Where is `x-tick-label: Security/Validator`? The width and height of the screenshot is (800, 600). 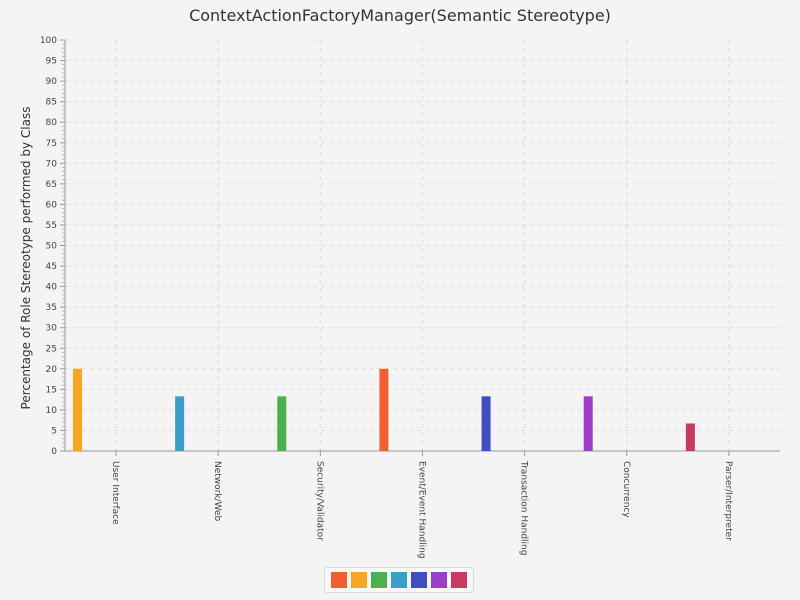 x-tick-label: Security/Validator is located at coordinates (319, 501).